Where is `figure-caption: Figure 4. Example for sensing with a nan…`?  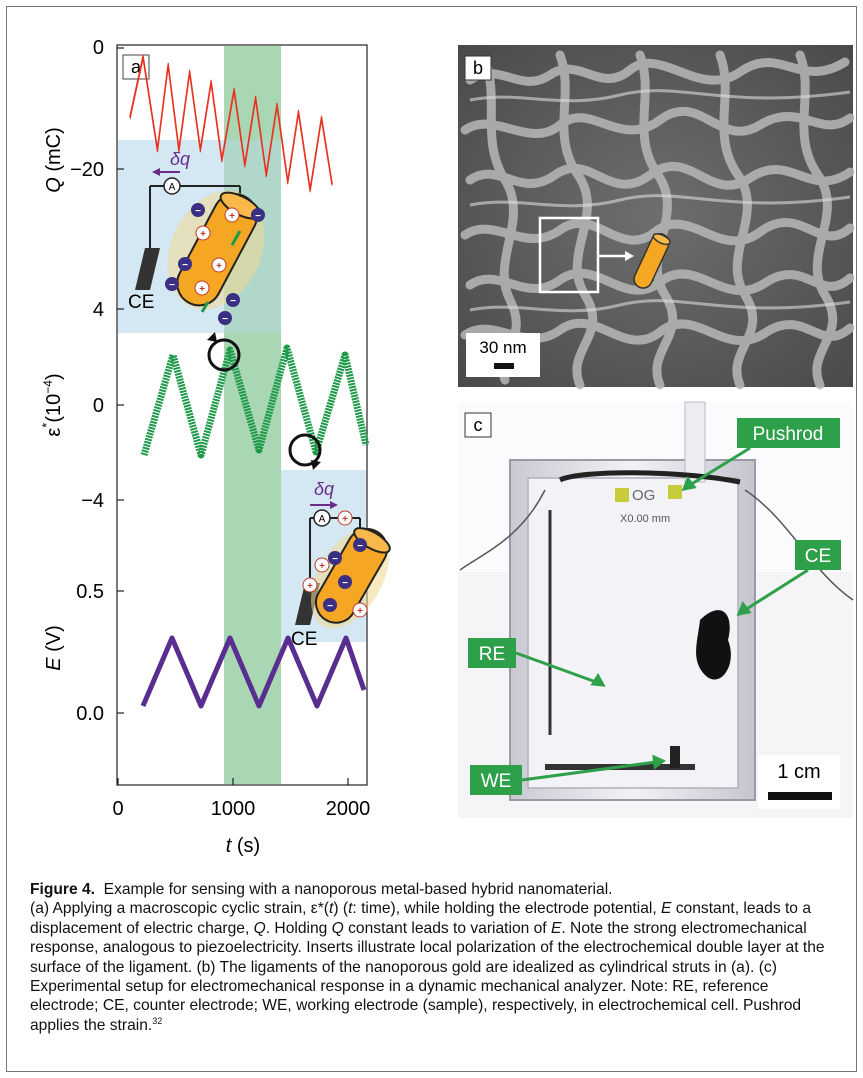 figure-caption: Figure 4. Example for sensing with a nan… is located at coordinates (427, 957).